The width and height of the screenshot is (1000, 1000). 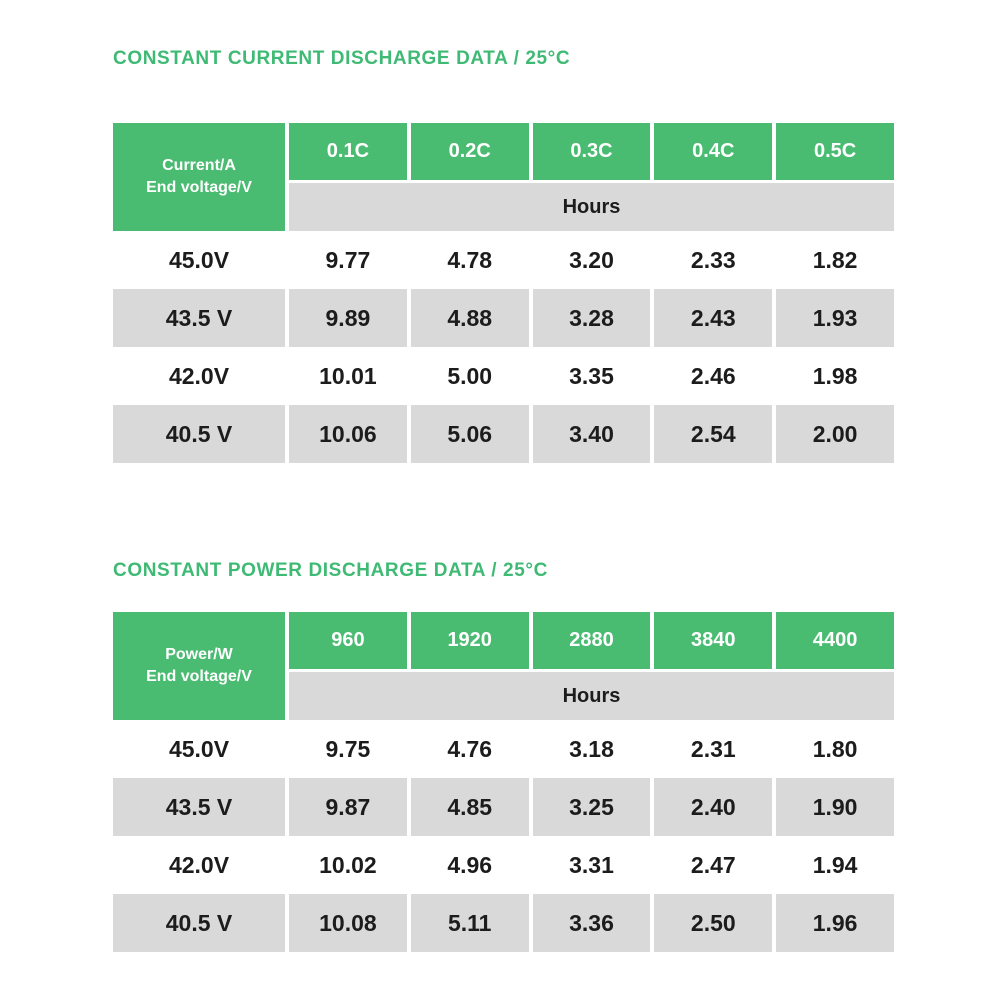 I want to click on table-cell: 2.43, so click(x=713, y=318).